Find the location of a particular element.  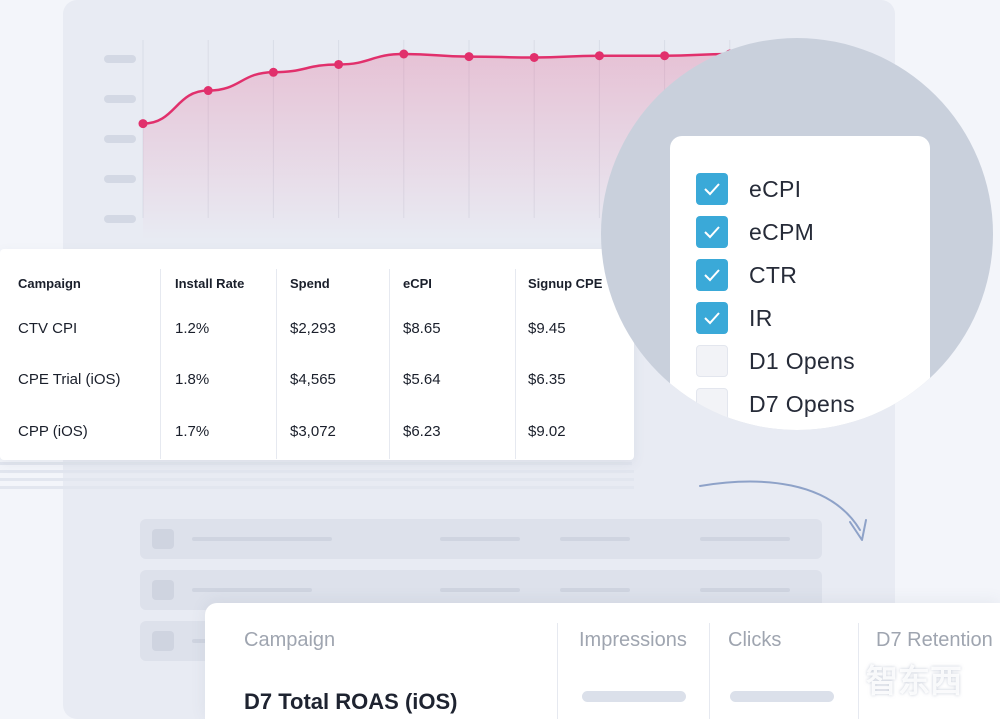

metric-option-d1-opens: D1 Opens is located at coordinates (775, 361).